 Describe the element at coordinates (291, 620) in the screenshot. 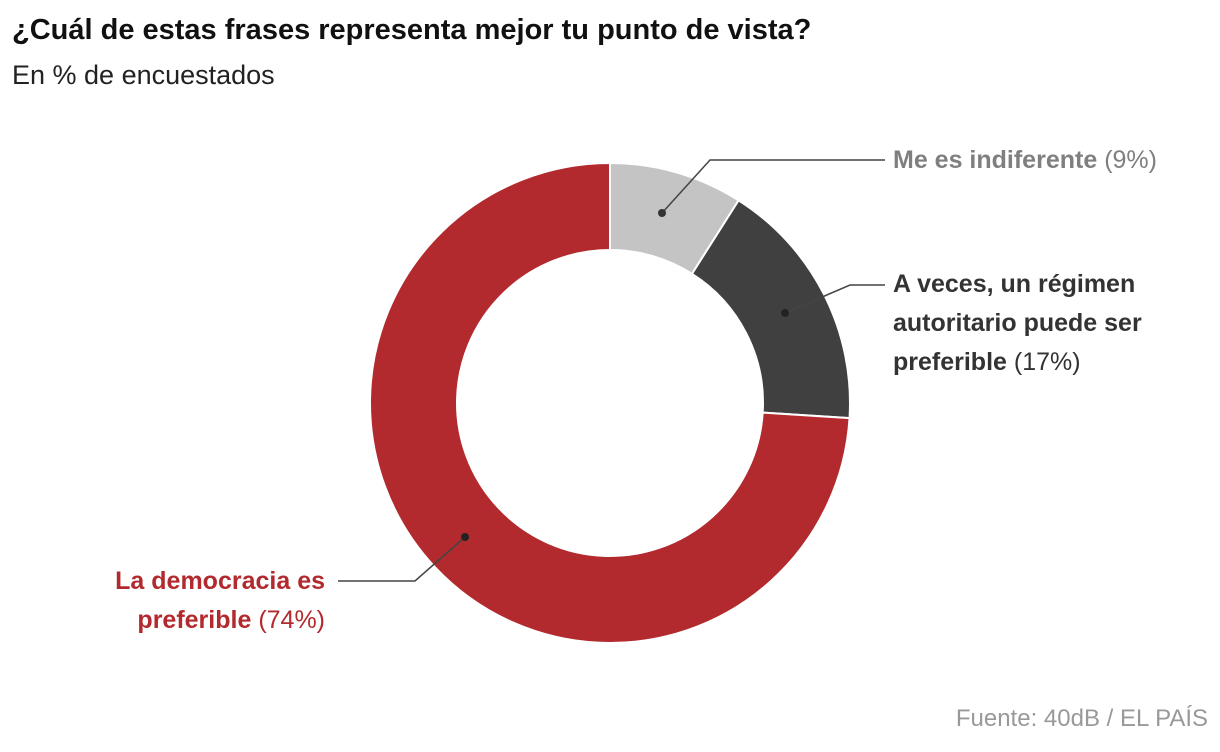

I see `value-label: (74%)` at that location.